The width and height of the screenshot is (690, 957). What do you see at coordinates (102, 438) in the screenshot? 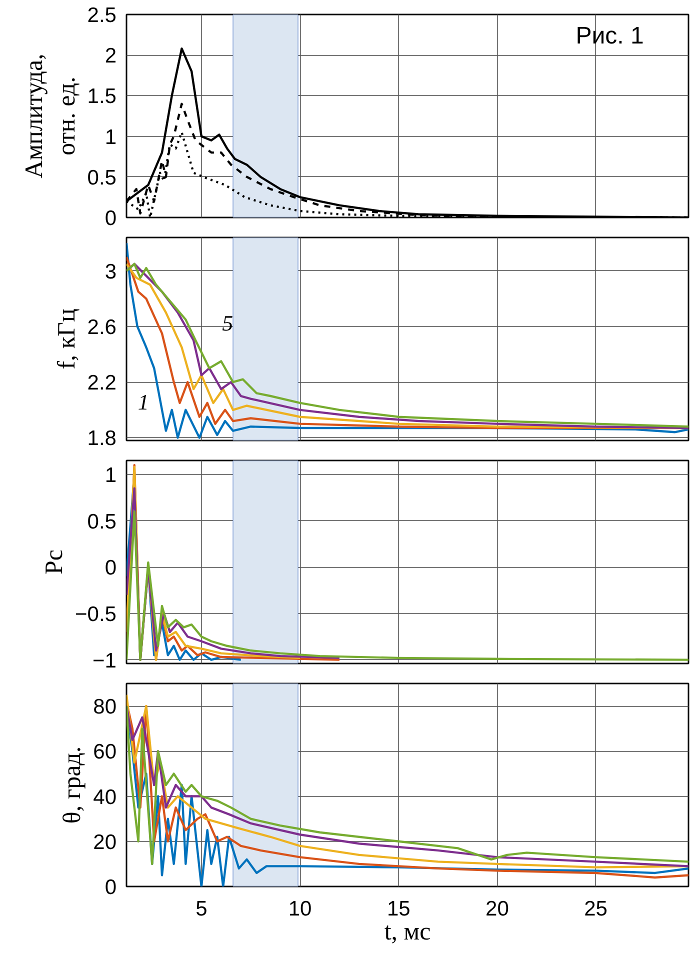
I see `y-tick-label: 1.8` at bounding box center [102, 438].